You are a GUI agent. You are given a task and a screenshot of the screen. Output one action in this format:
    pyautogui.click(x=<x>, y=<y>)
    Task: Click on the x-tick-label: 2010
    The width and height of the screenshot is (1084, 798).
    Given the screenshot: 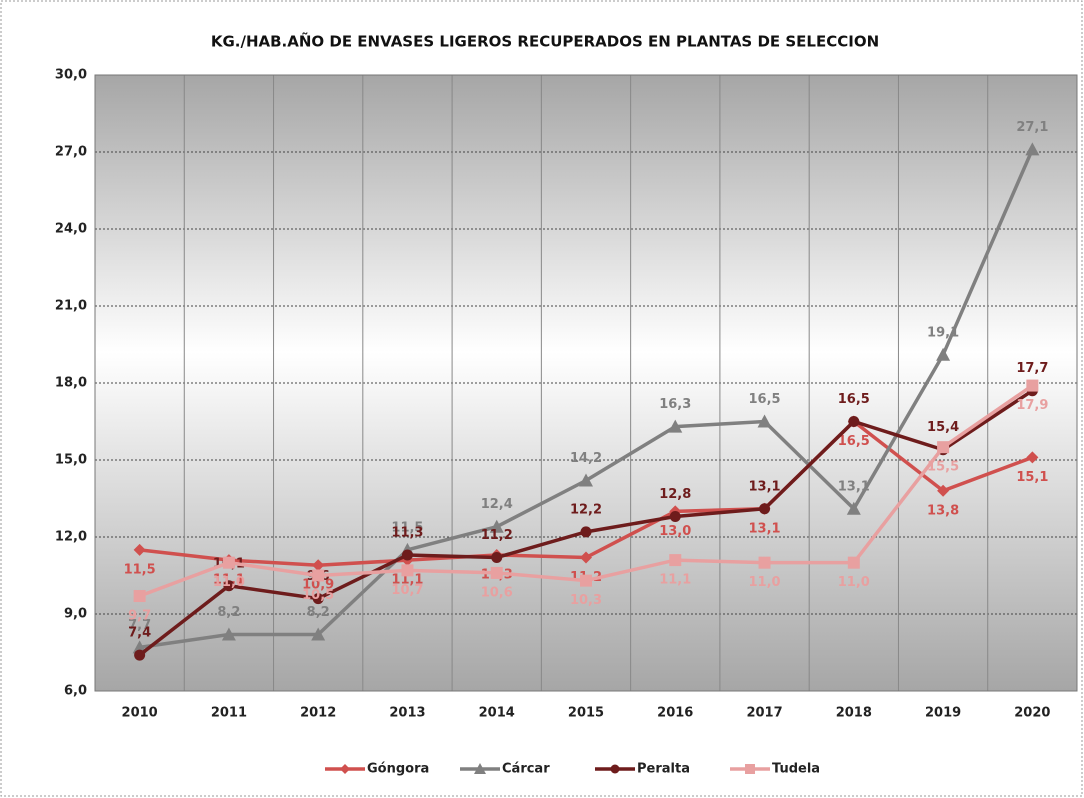 What is the action you would take?
    pyautogui.click(x=140, y=713)
    